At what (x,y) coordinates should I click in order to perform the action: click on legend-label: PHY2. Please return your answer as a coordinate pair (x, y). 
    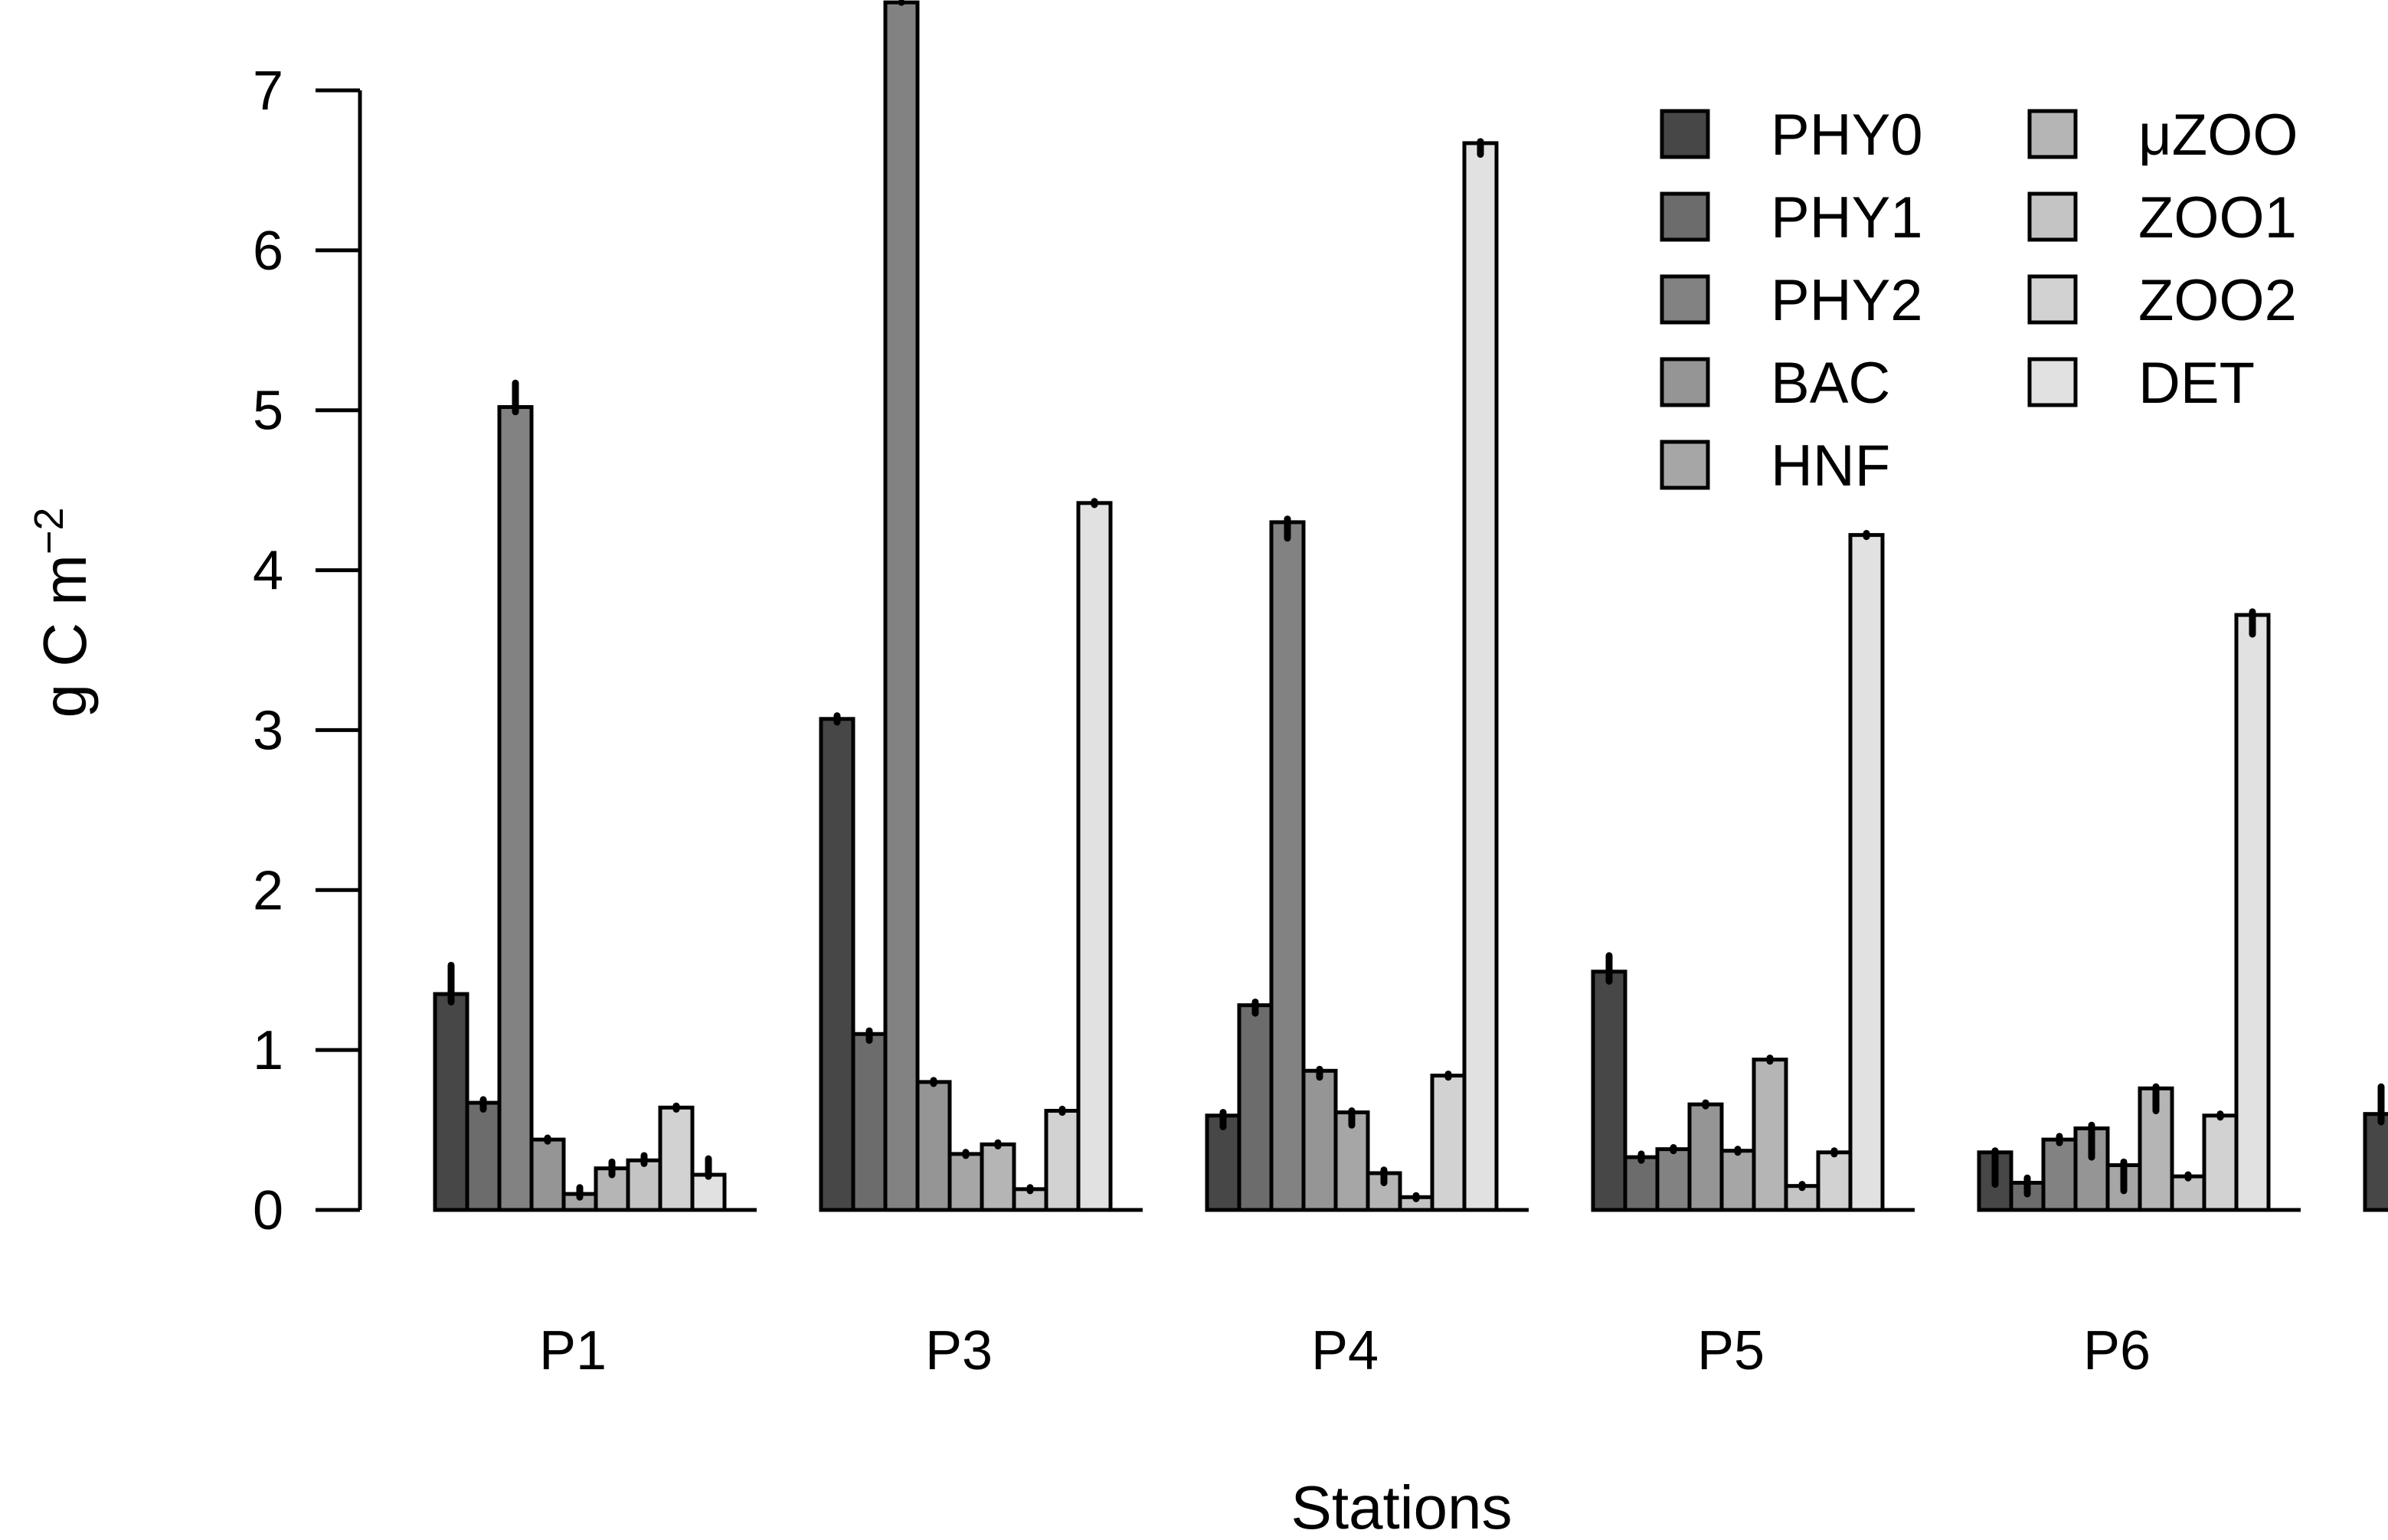
    Looking at the image, I should click on (1847, 300).